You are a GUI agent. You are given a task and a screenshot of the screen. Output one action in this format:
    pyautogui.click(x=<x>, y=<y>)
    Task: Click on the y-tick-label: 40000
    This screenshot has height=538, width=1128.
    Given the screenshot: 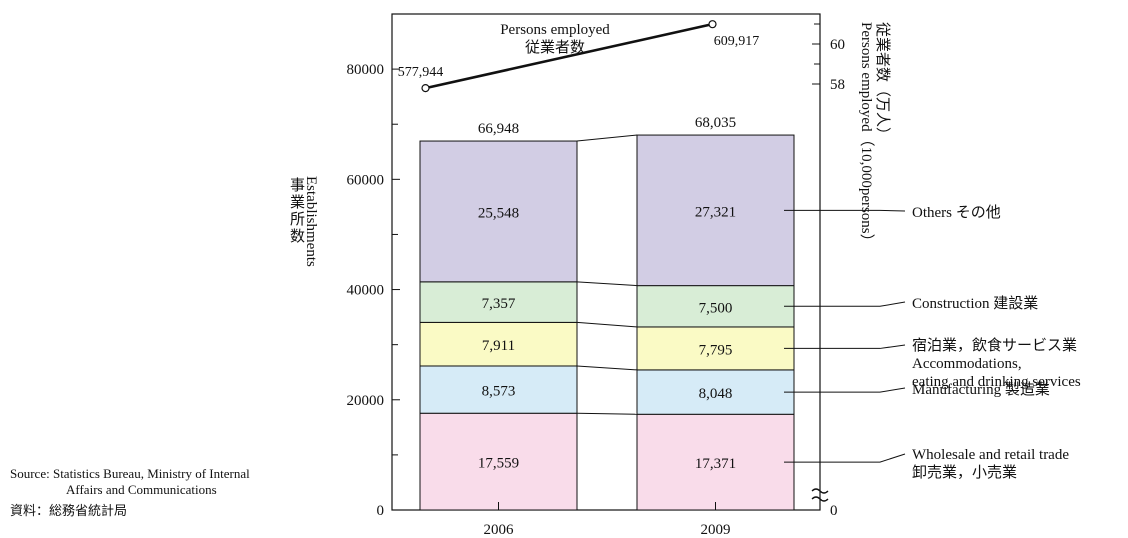 What is the action you would take?
    pyautogui.click(x=366, y=291)
    